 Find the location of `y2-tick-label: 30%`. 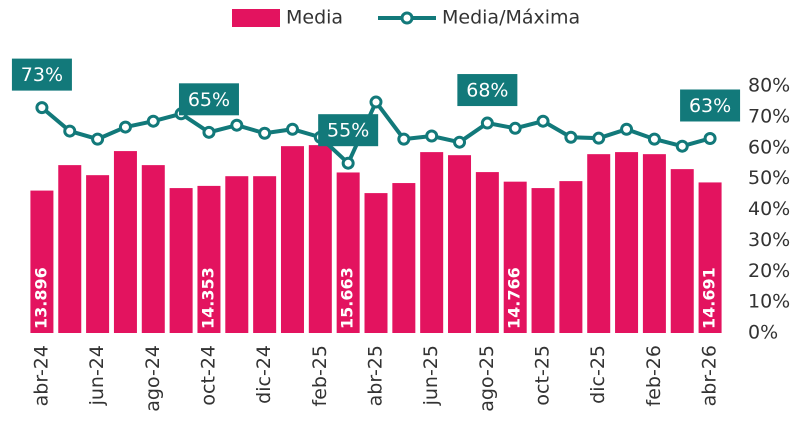

y2-tick-label: 30% is located at coordinates (769, 240).